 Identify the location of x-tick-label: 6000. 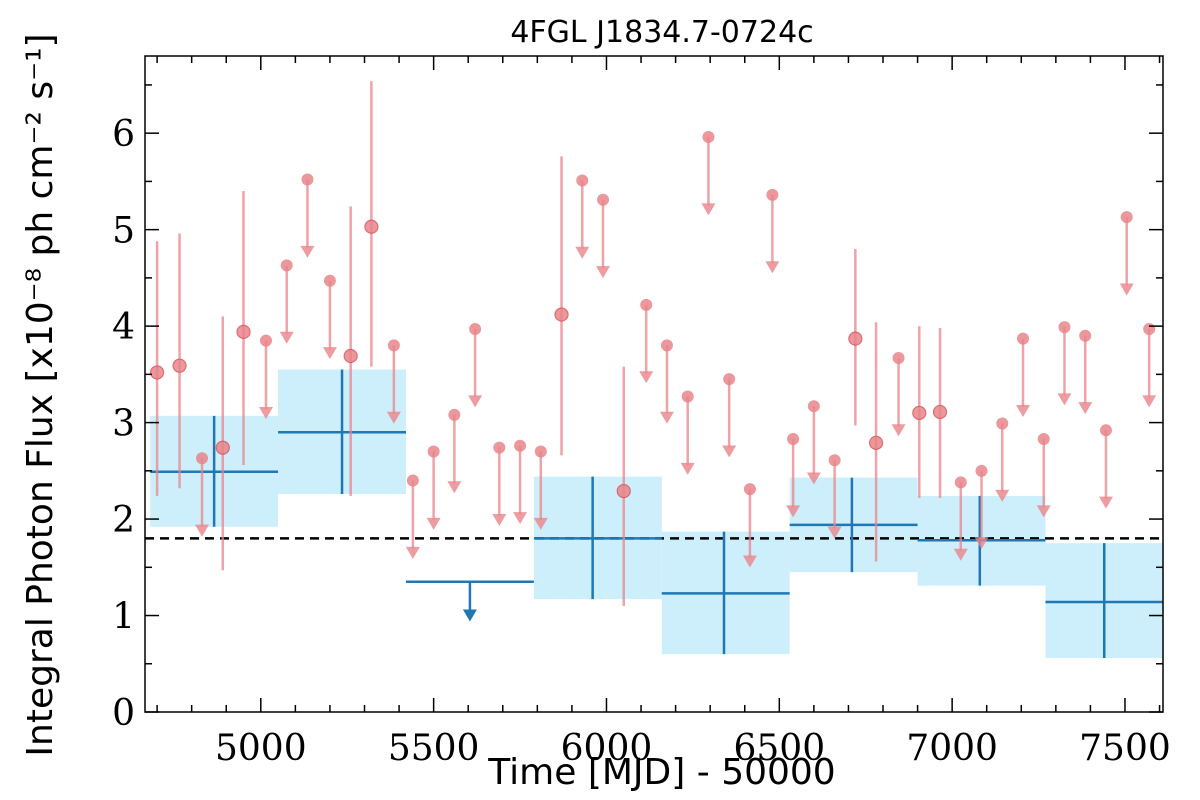
(607, 748).